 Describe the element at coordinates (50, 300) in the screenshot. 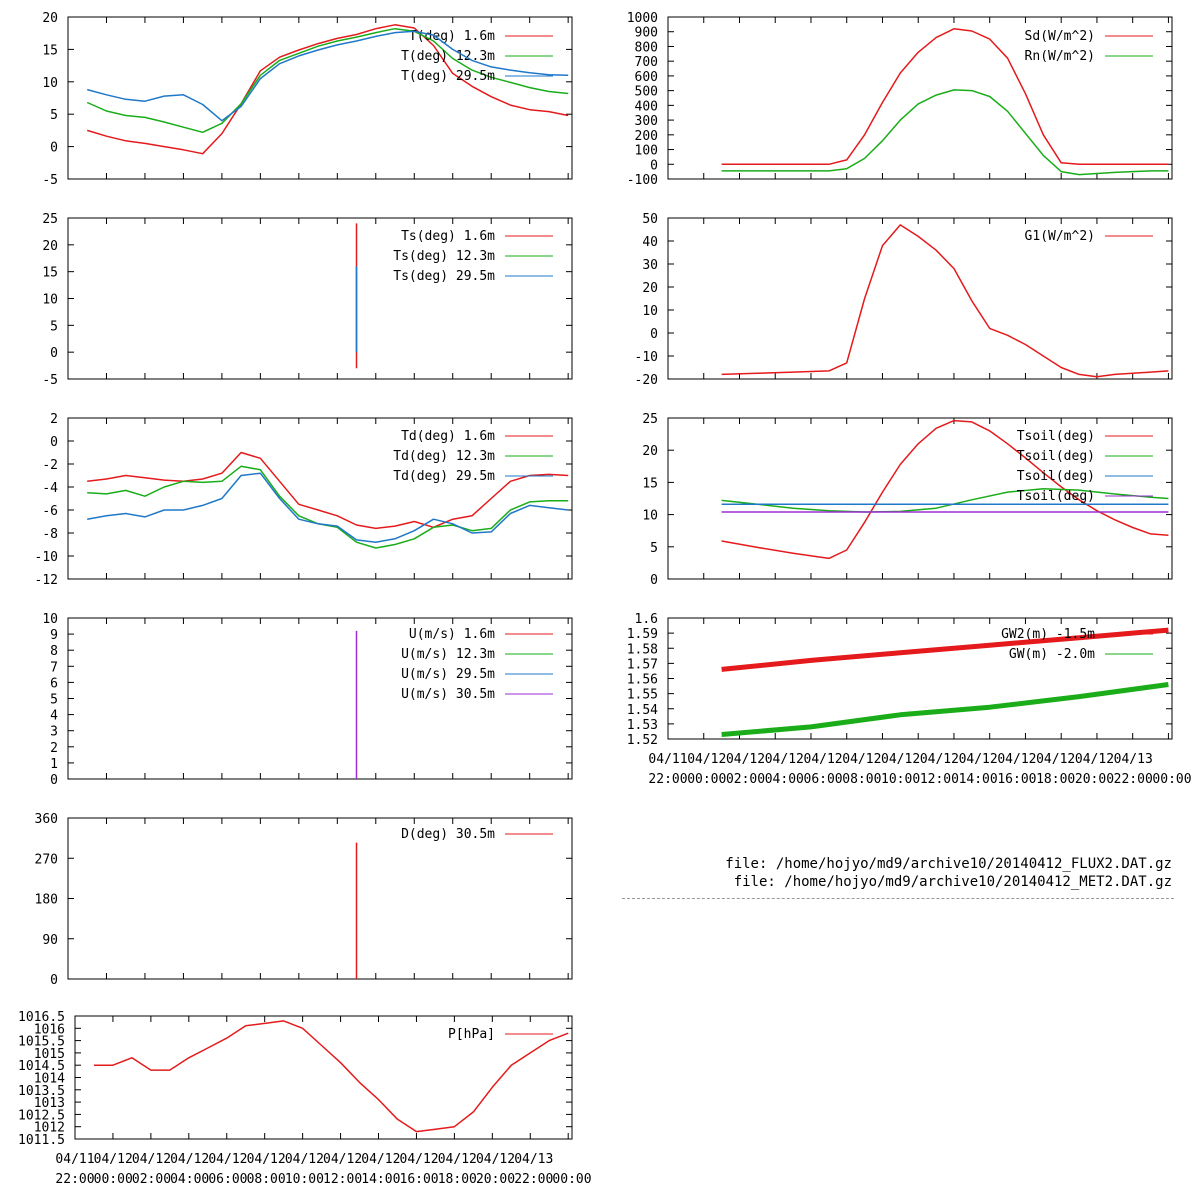

I see `ts-ytick-label: 10` at that location.